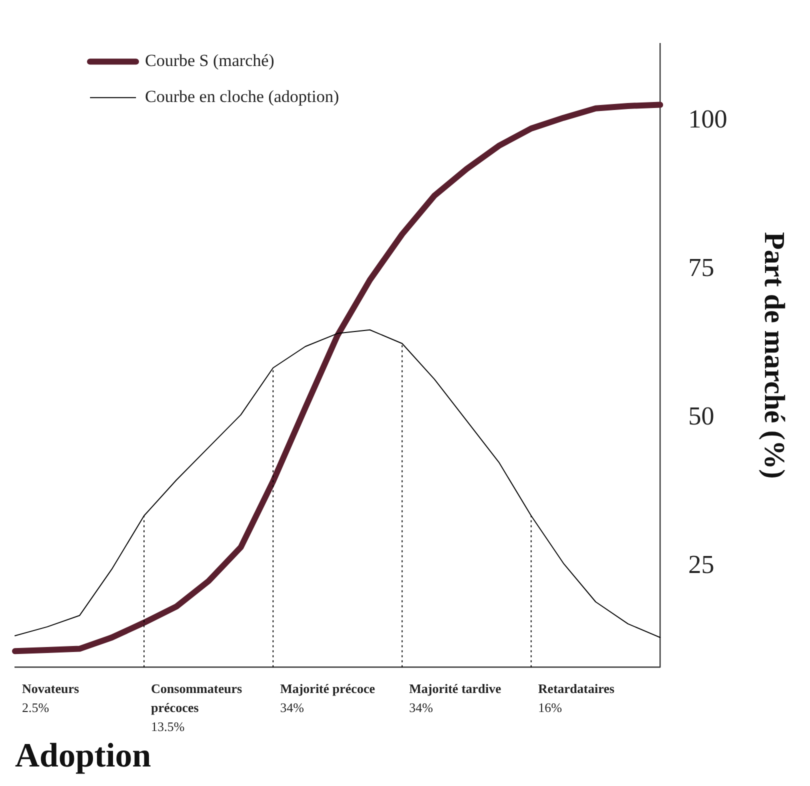 Image resolution: width=810 pixels, height=786 pixels. What do you see at coordinates (701, 416) in the screenshot?
I see `y-tick-label: 50` at bounding box center [701, 416].